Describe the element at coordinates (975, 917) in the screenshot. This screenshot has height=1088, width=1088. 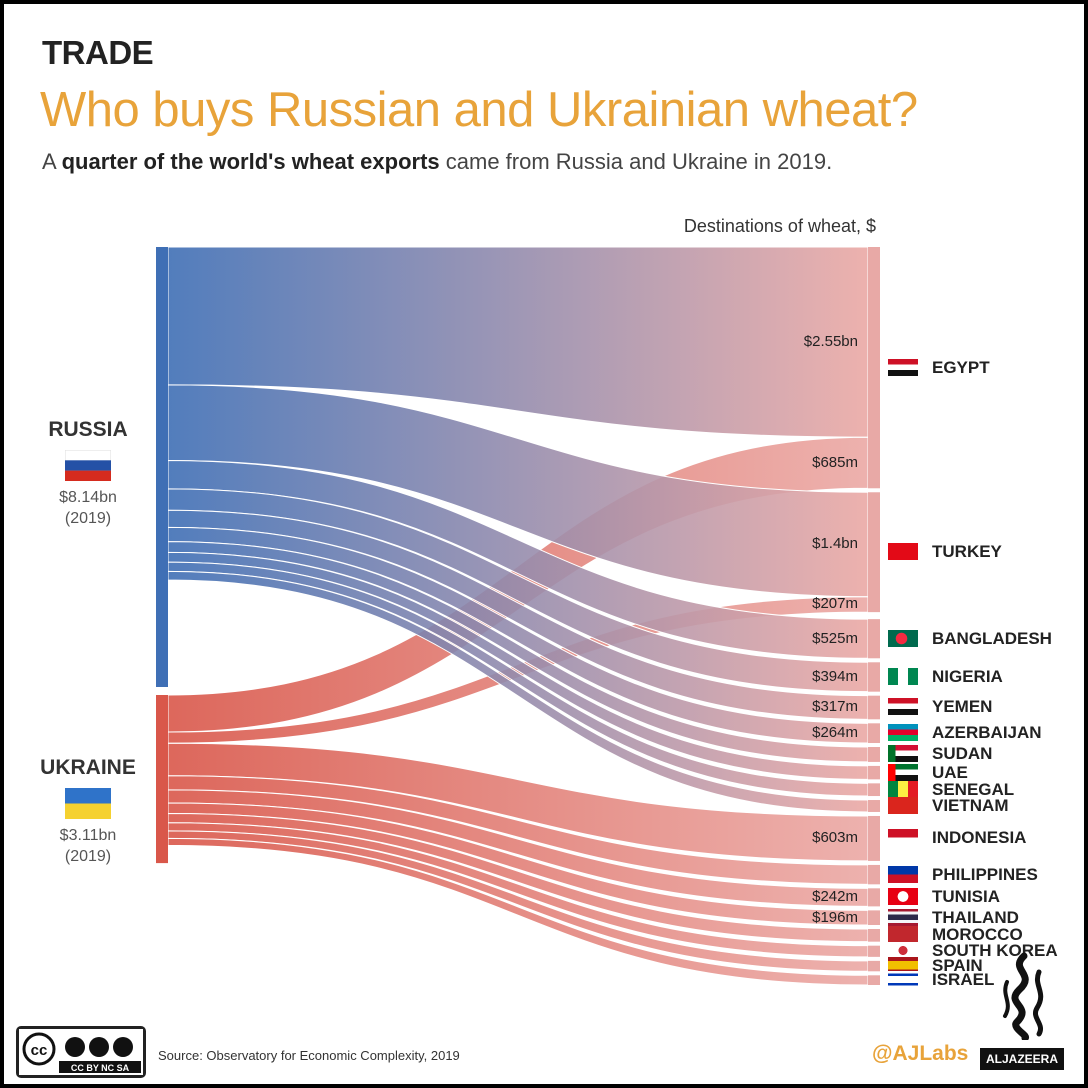
I see `destination-name: THAILAND` at that location.